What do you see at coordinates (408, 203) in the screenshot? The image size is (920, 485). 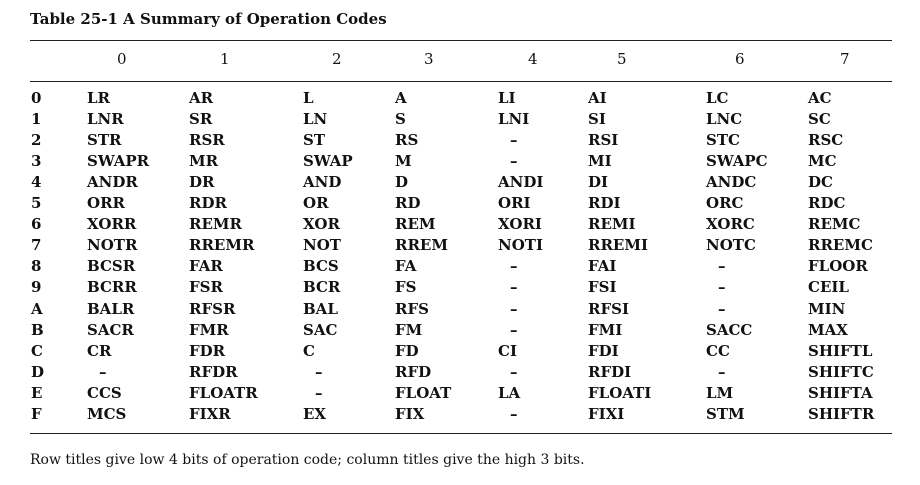 I see `opcode-cell: RD` at bounding box center [408, 203].